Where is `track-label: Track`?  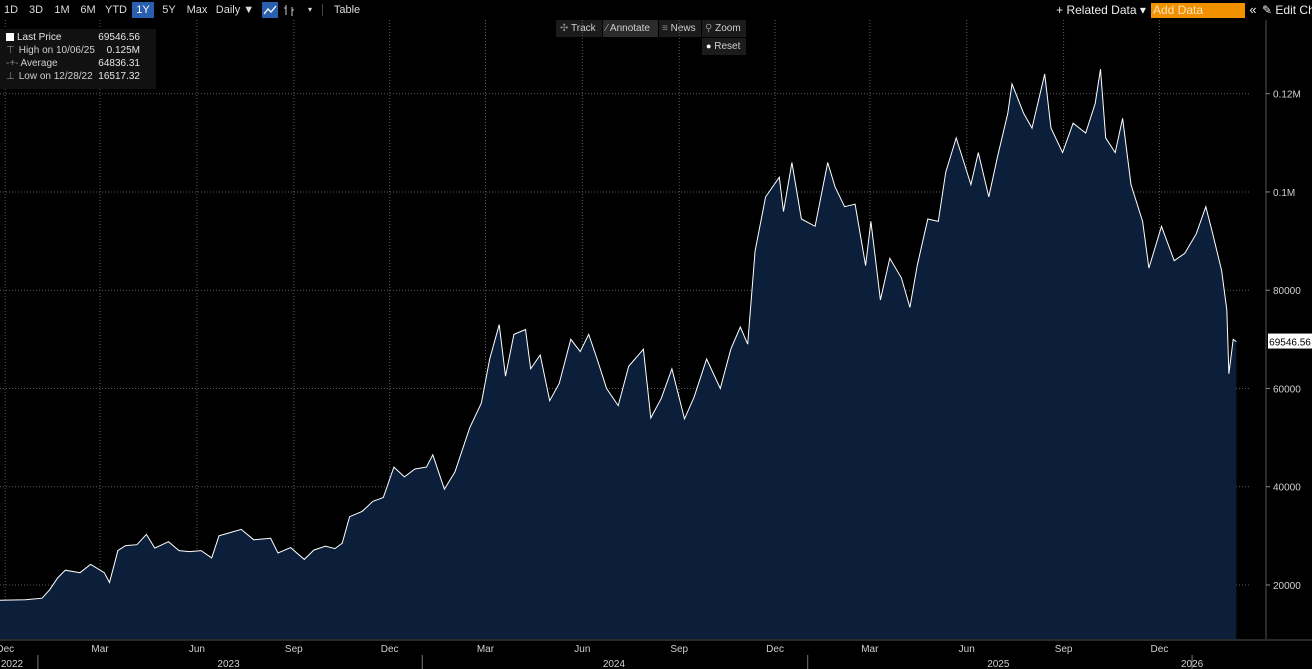
track-label: Track is located at coordinates (583, 28).